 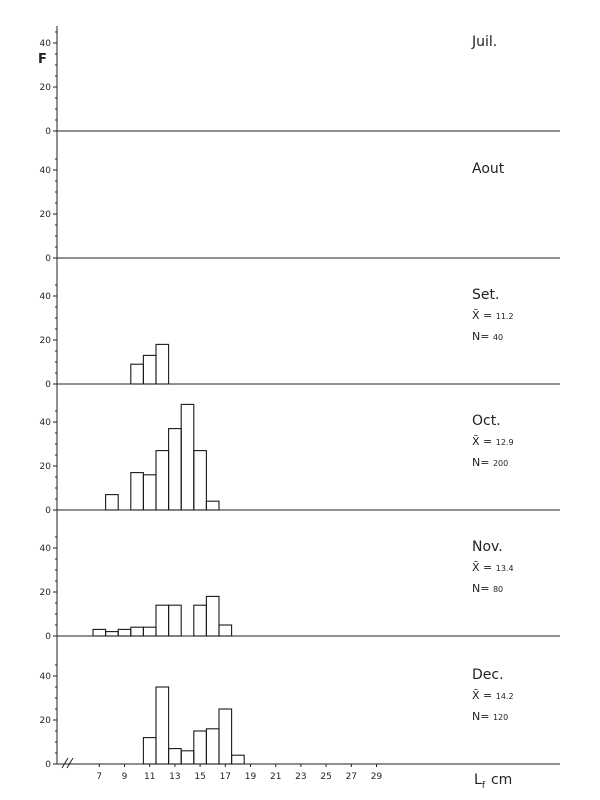 I want to click on x-tick-label: 27, so click(x=351, y=777).